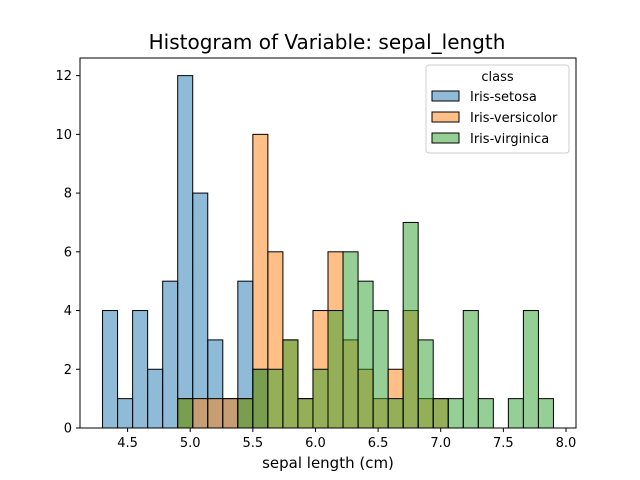 The width and height of the screenshot is (640, 480). I want to click on legend-label: Iris-virginica, so click(509, 139).